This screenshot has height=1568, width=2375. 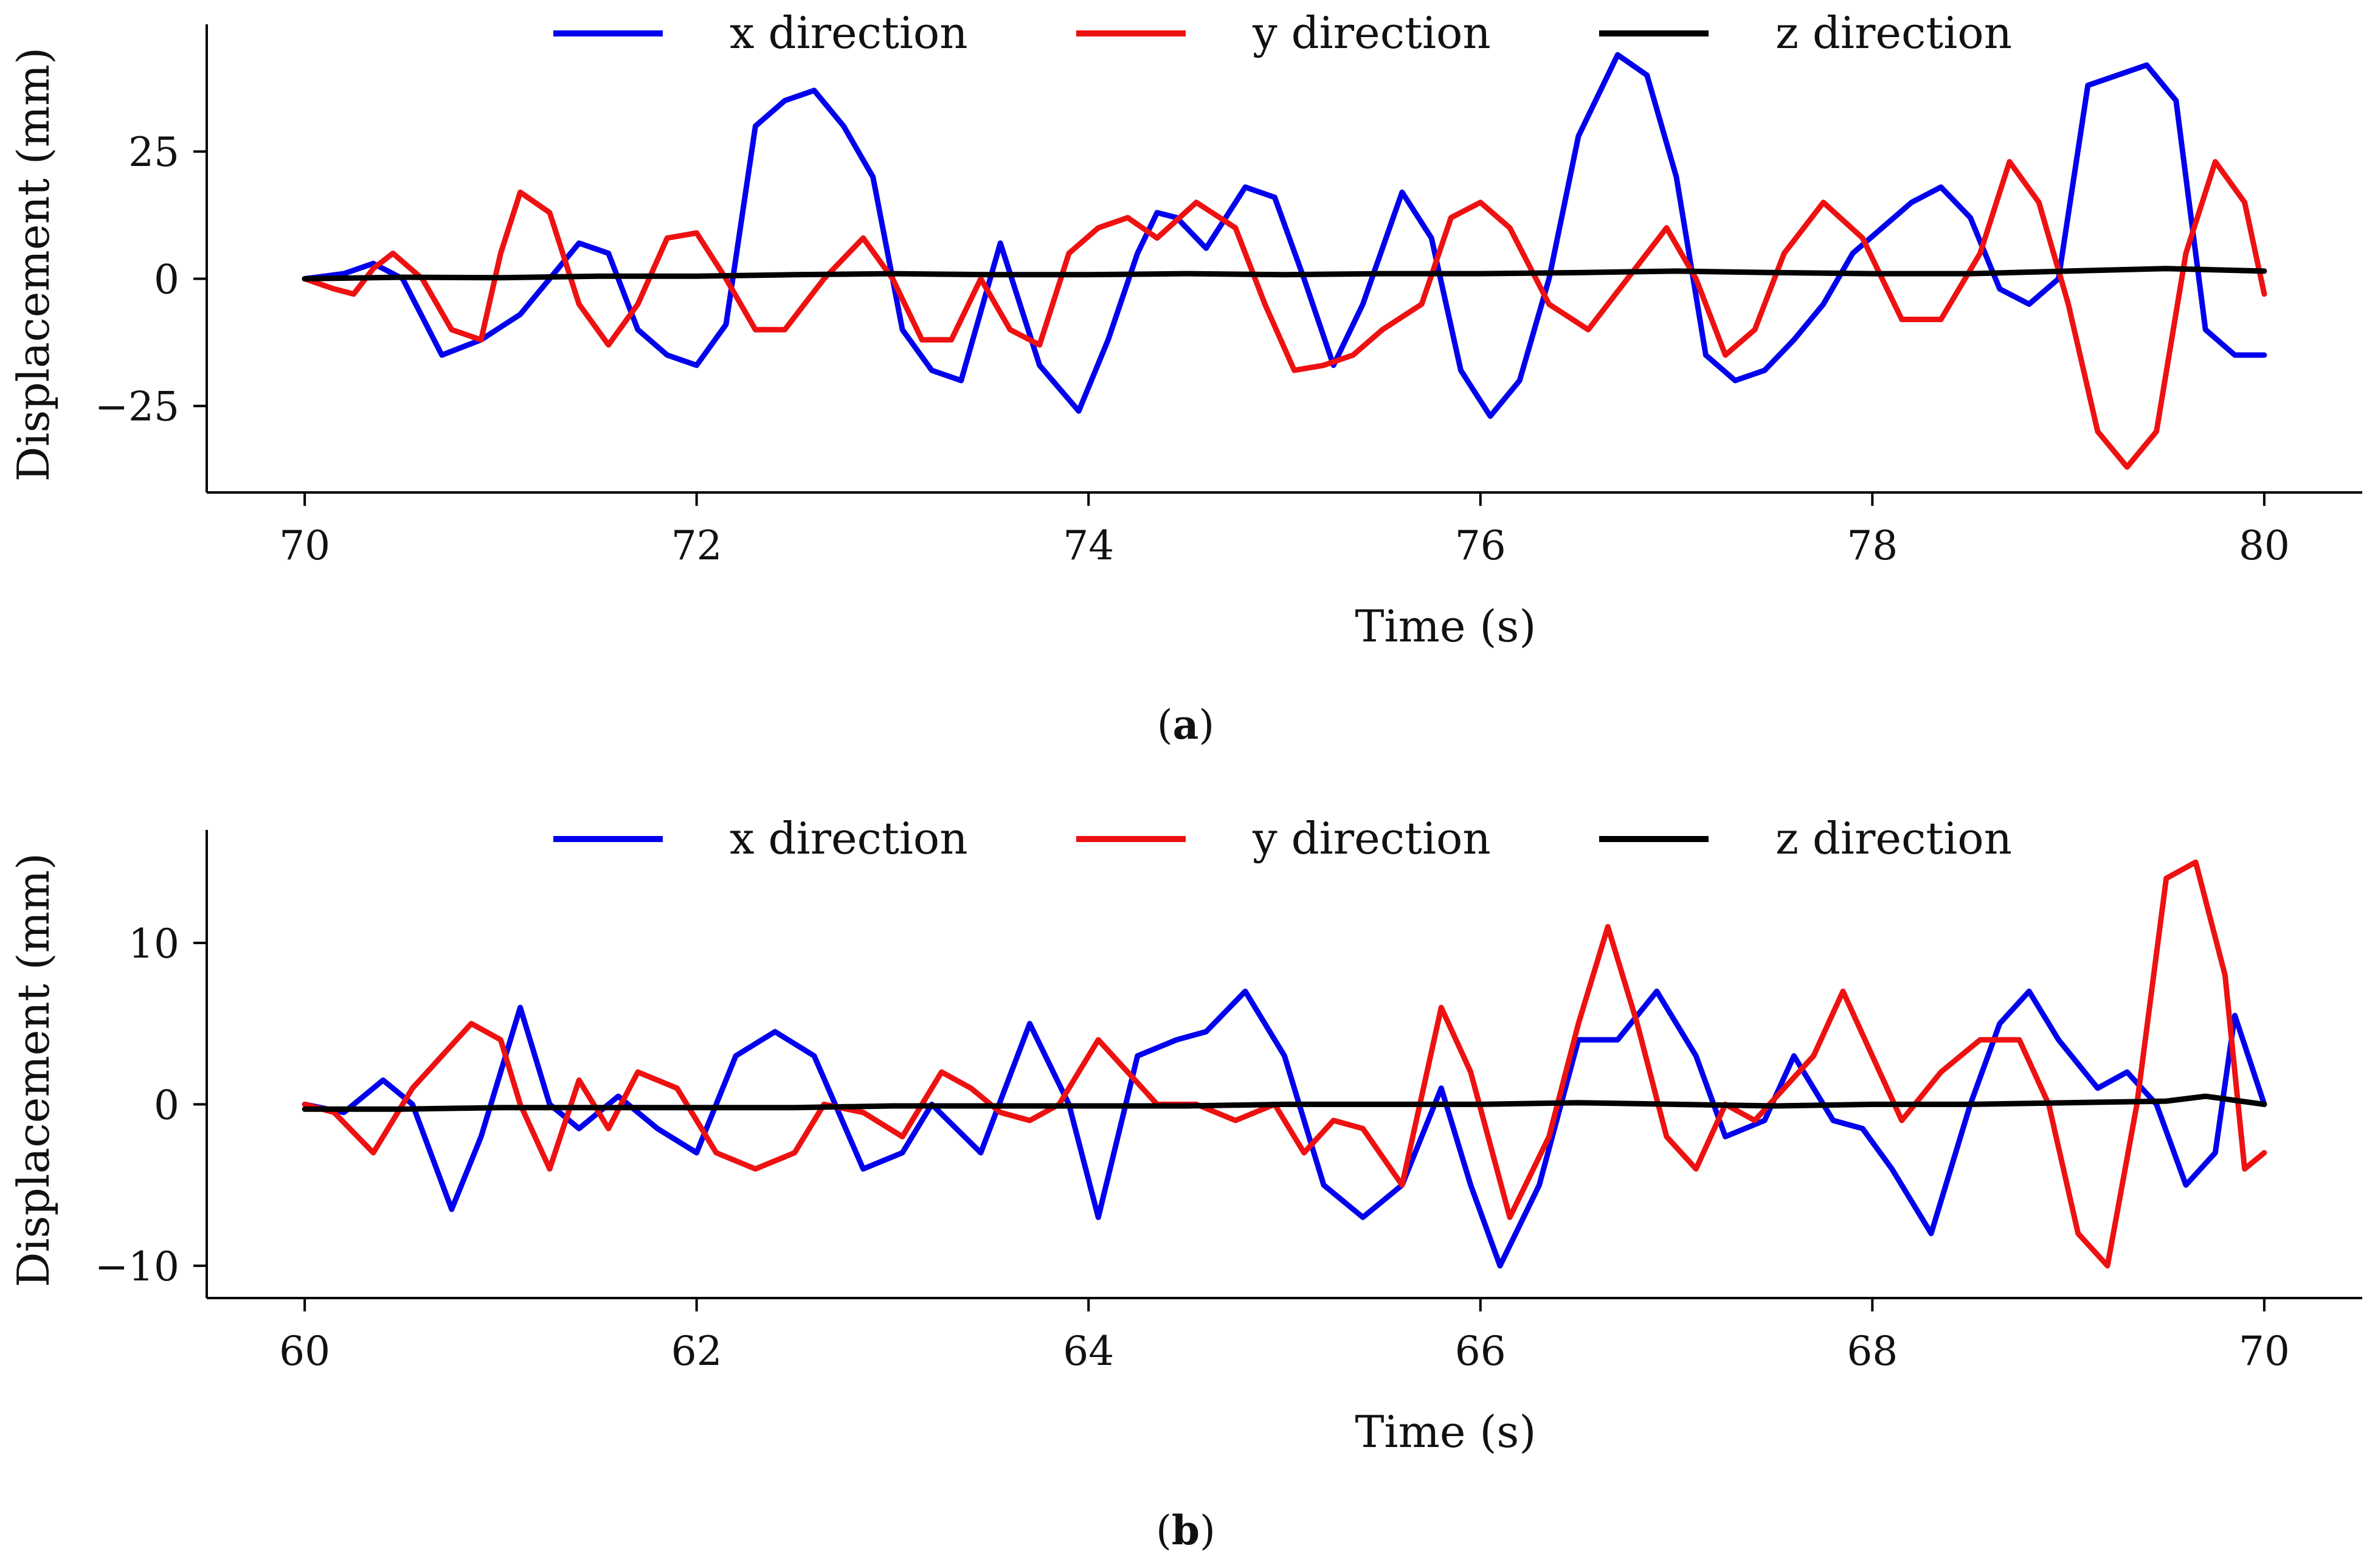 I want to click on x-tick-label: 60, so click(x=304, y=1351).